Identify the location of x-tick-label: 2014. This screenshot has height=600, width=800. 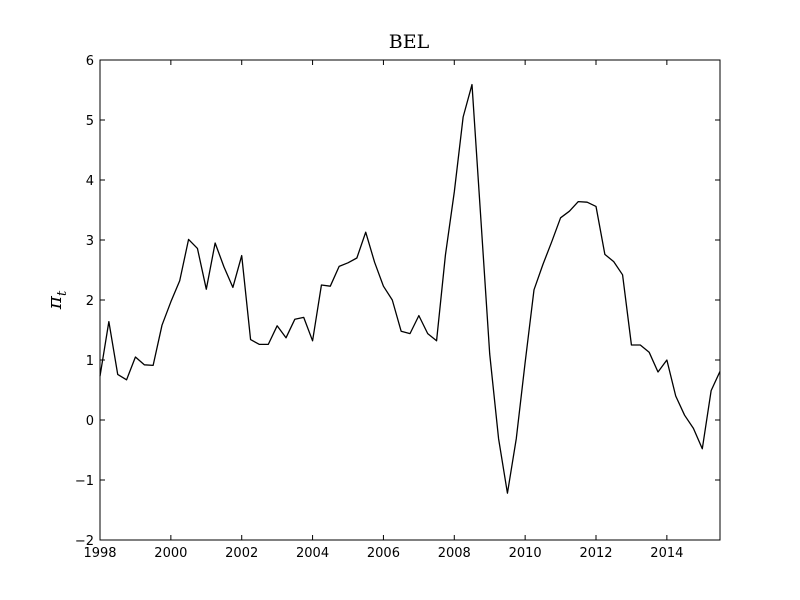
(666, 553).